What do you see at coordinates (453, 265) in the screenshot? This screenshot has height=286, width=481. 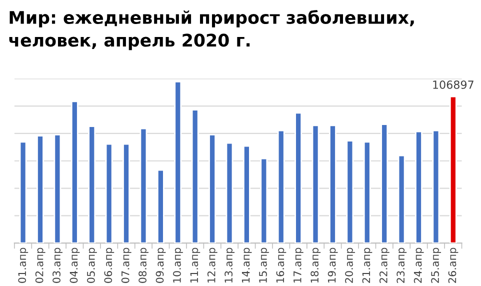 I see `x-tick-label: 26.апр` at bounding box center [453, 265].